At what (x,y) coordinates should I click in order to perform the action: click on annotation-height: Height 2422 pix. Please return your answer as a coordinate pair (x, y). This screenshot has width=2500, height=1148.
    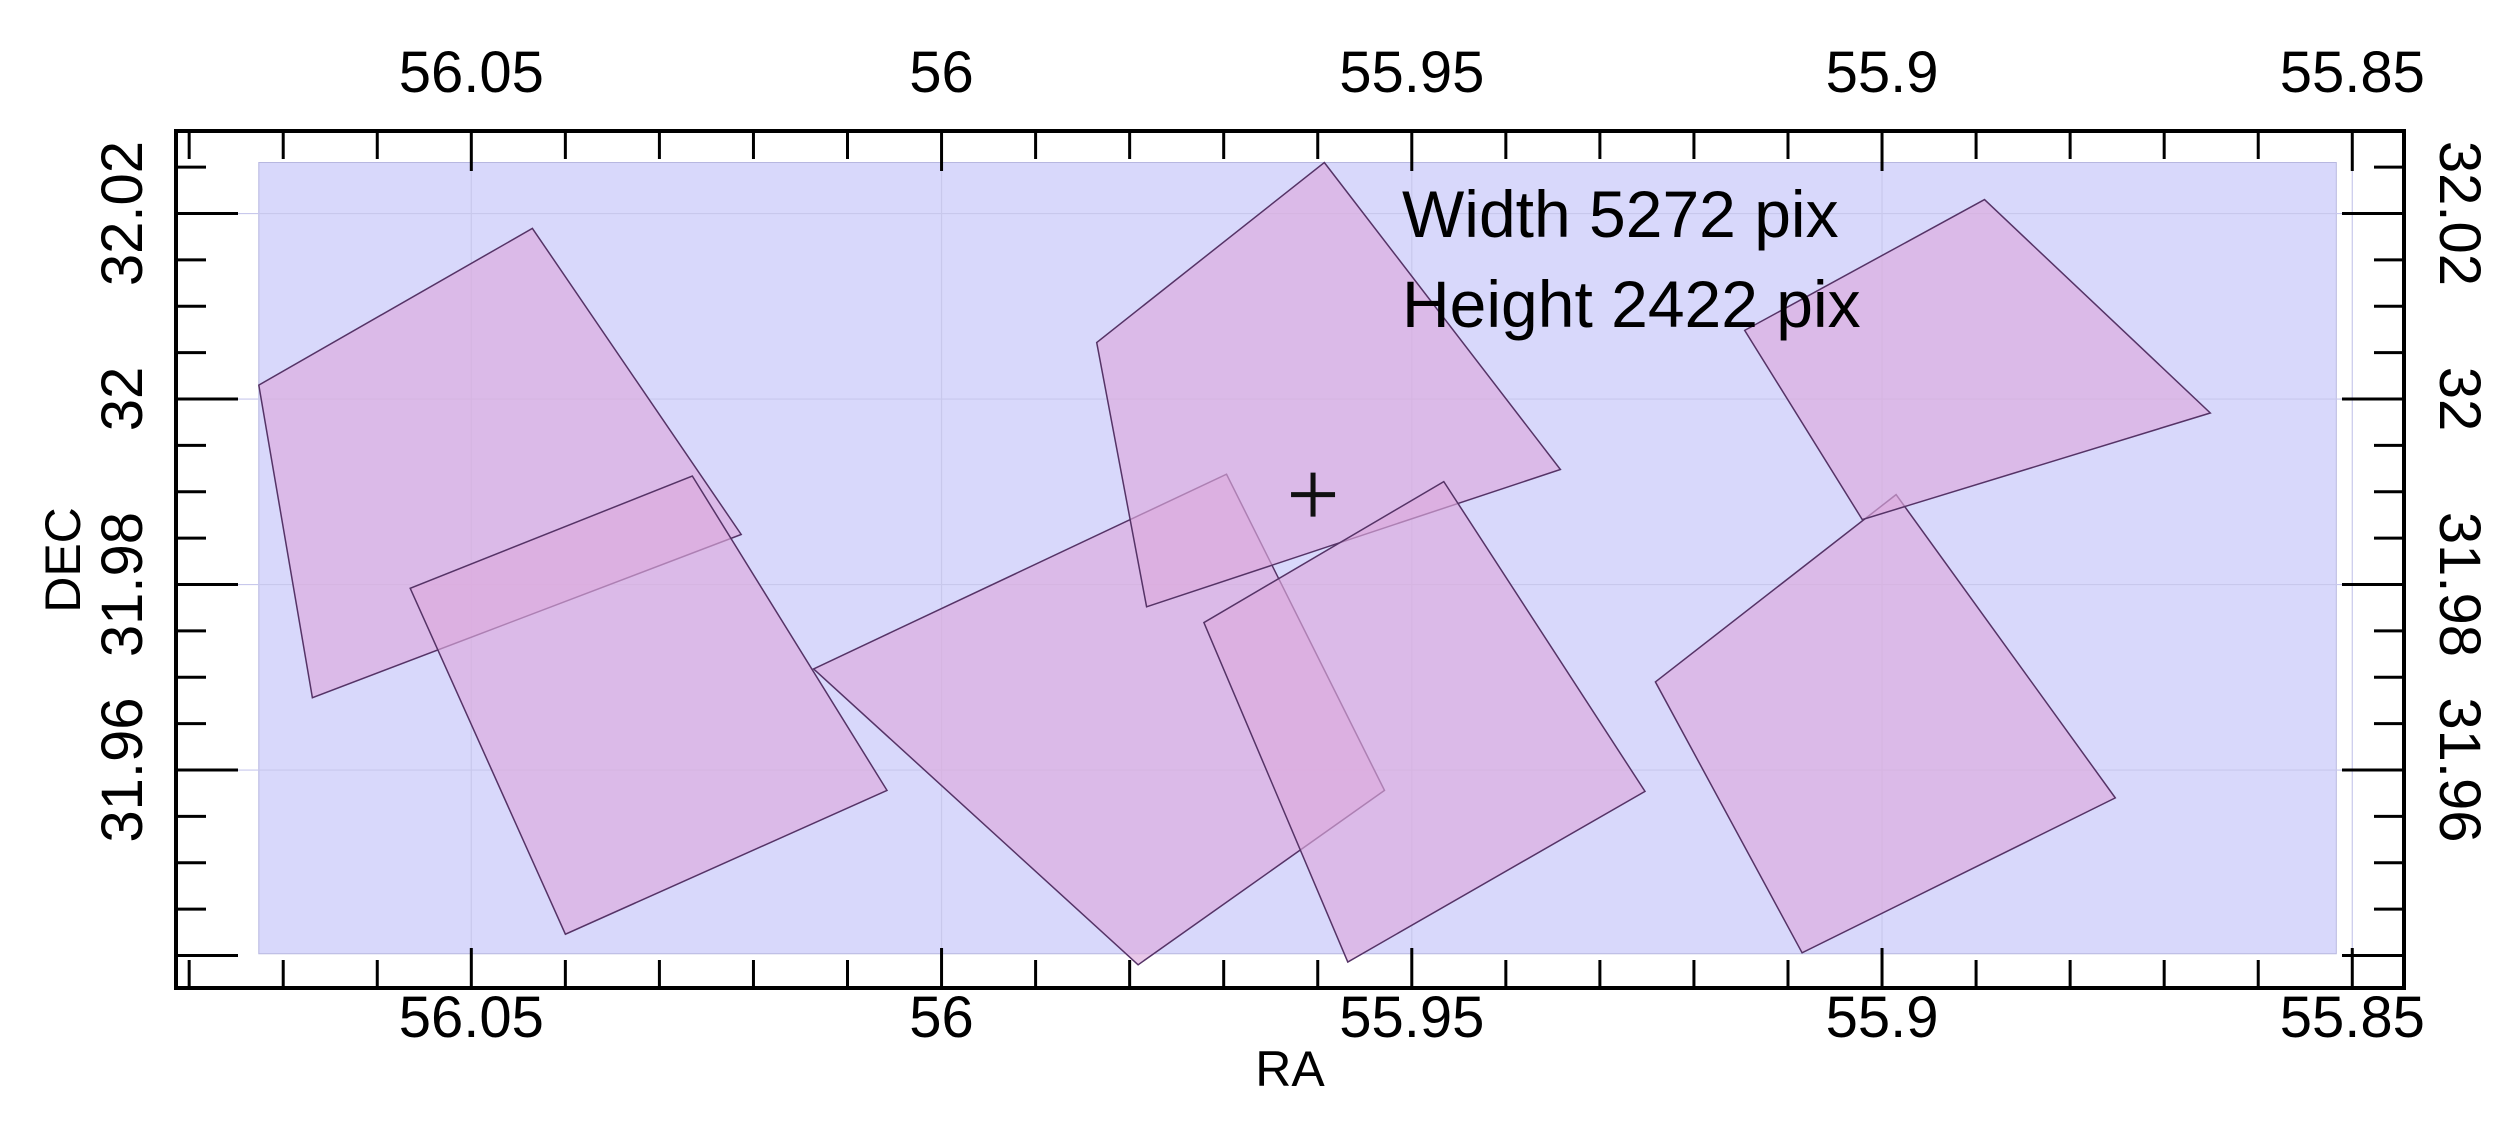
    Looking at the image, I should click on (1631, 304).